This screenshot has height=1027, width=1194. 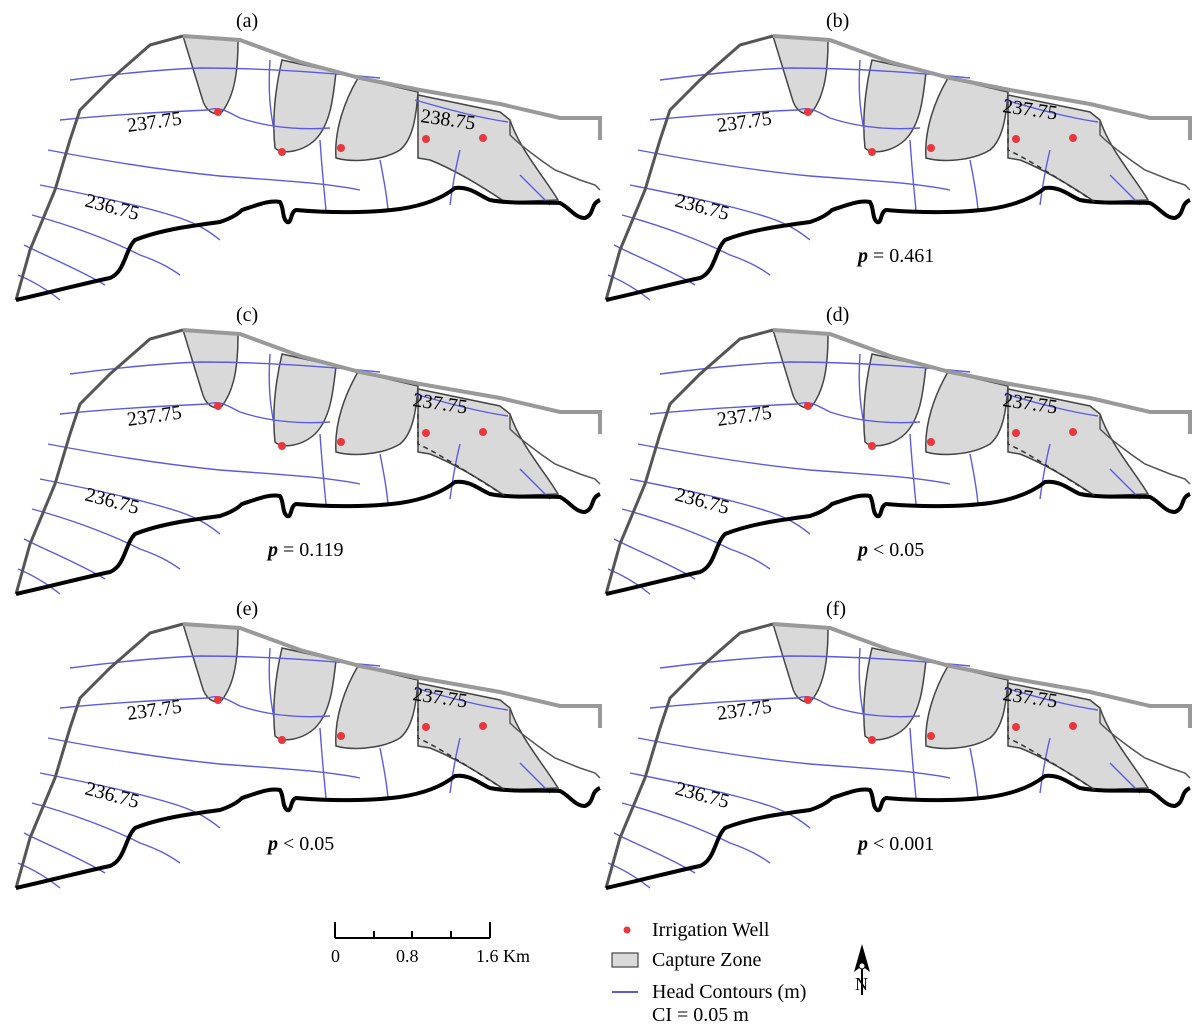 I want to click on legend-contour-label: Head Contours (m), so click(x=729, y=992).